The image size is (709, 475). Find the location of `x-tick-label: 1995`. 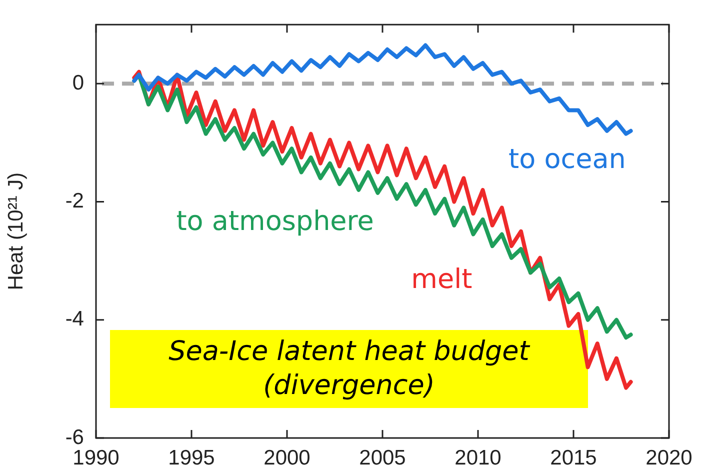

x-tick-label: 1995 is located at coordinates (191, 458).